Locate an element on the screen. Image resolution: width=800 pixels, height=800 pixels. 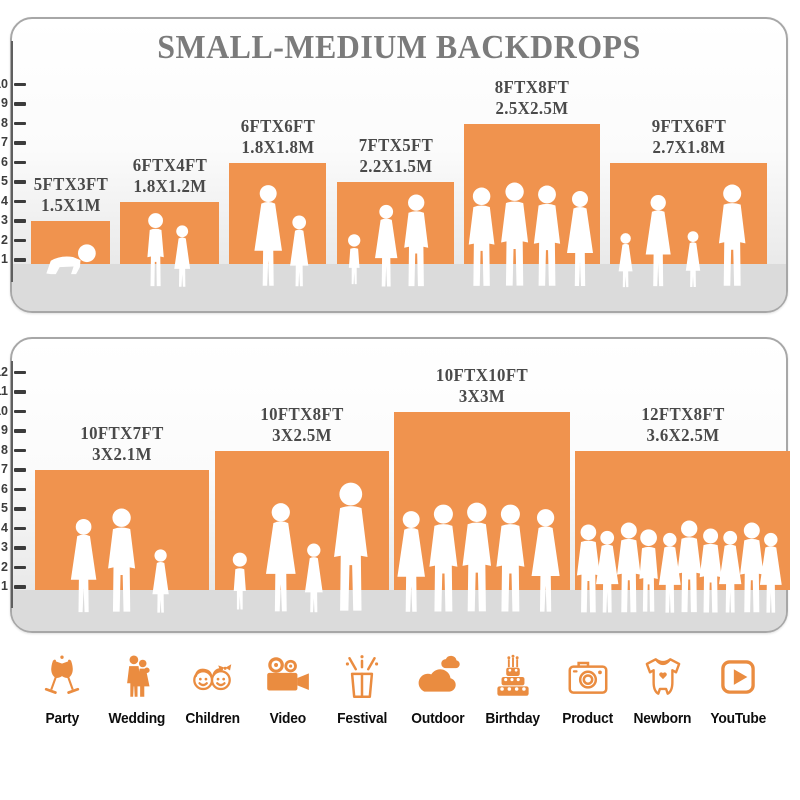
category-item-festival: Festival is located at coordinates (362, 689).